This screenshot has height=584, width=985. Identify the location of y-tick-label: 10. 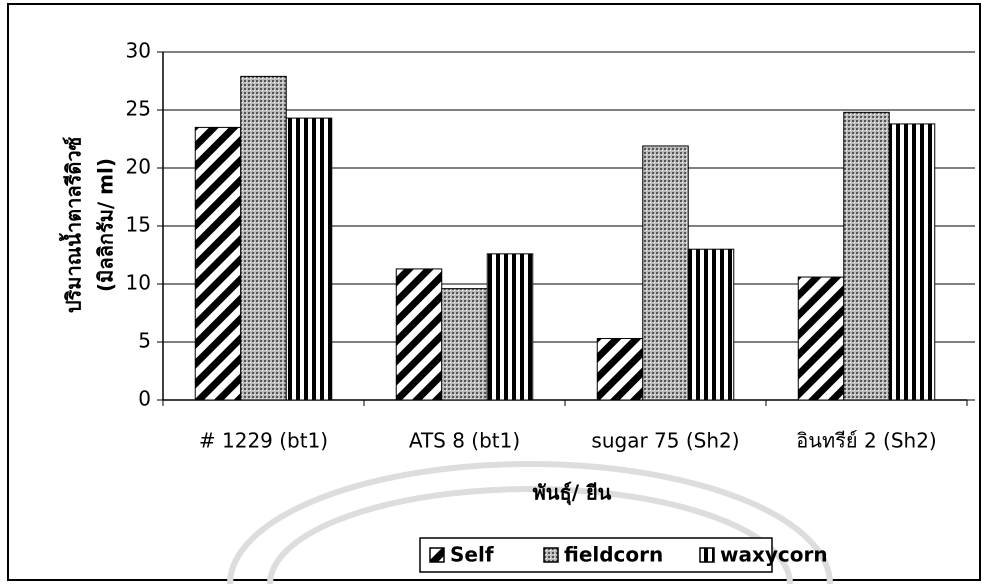
(138, 283).